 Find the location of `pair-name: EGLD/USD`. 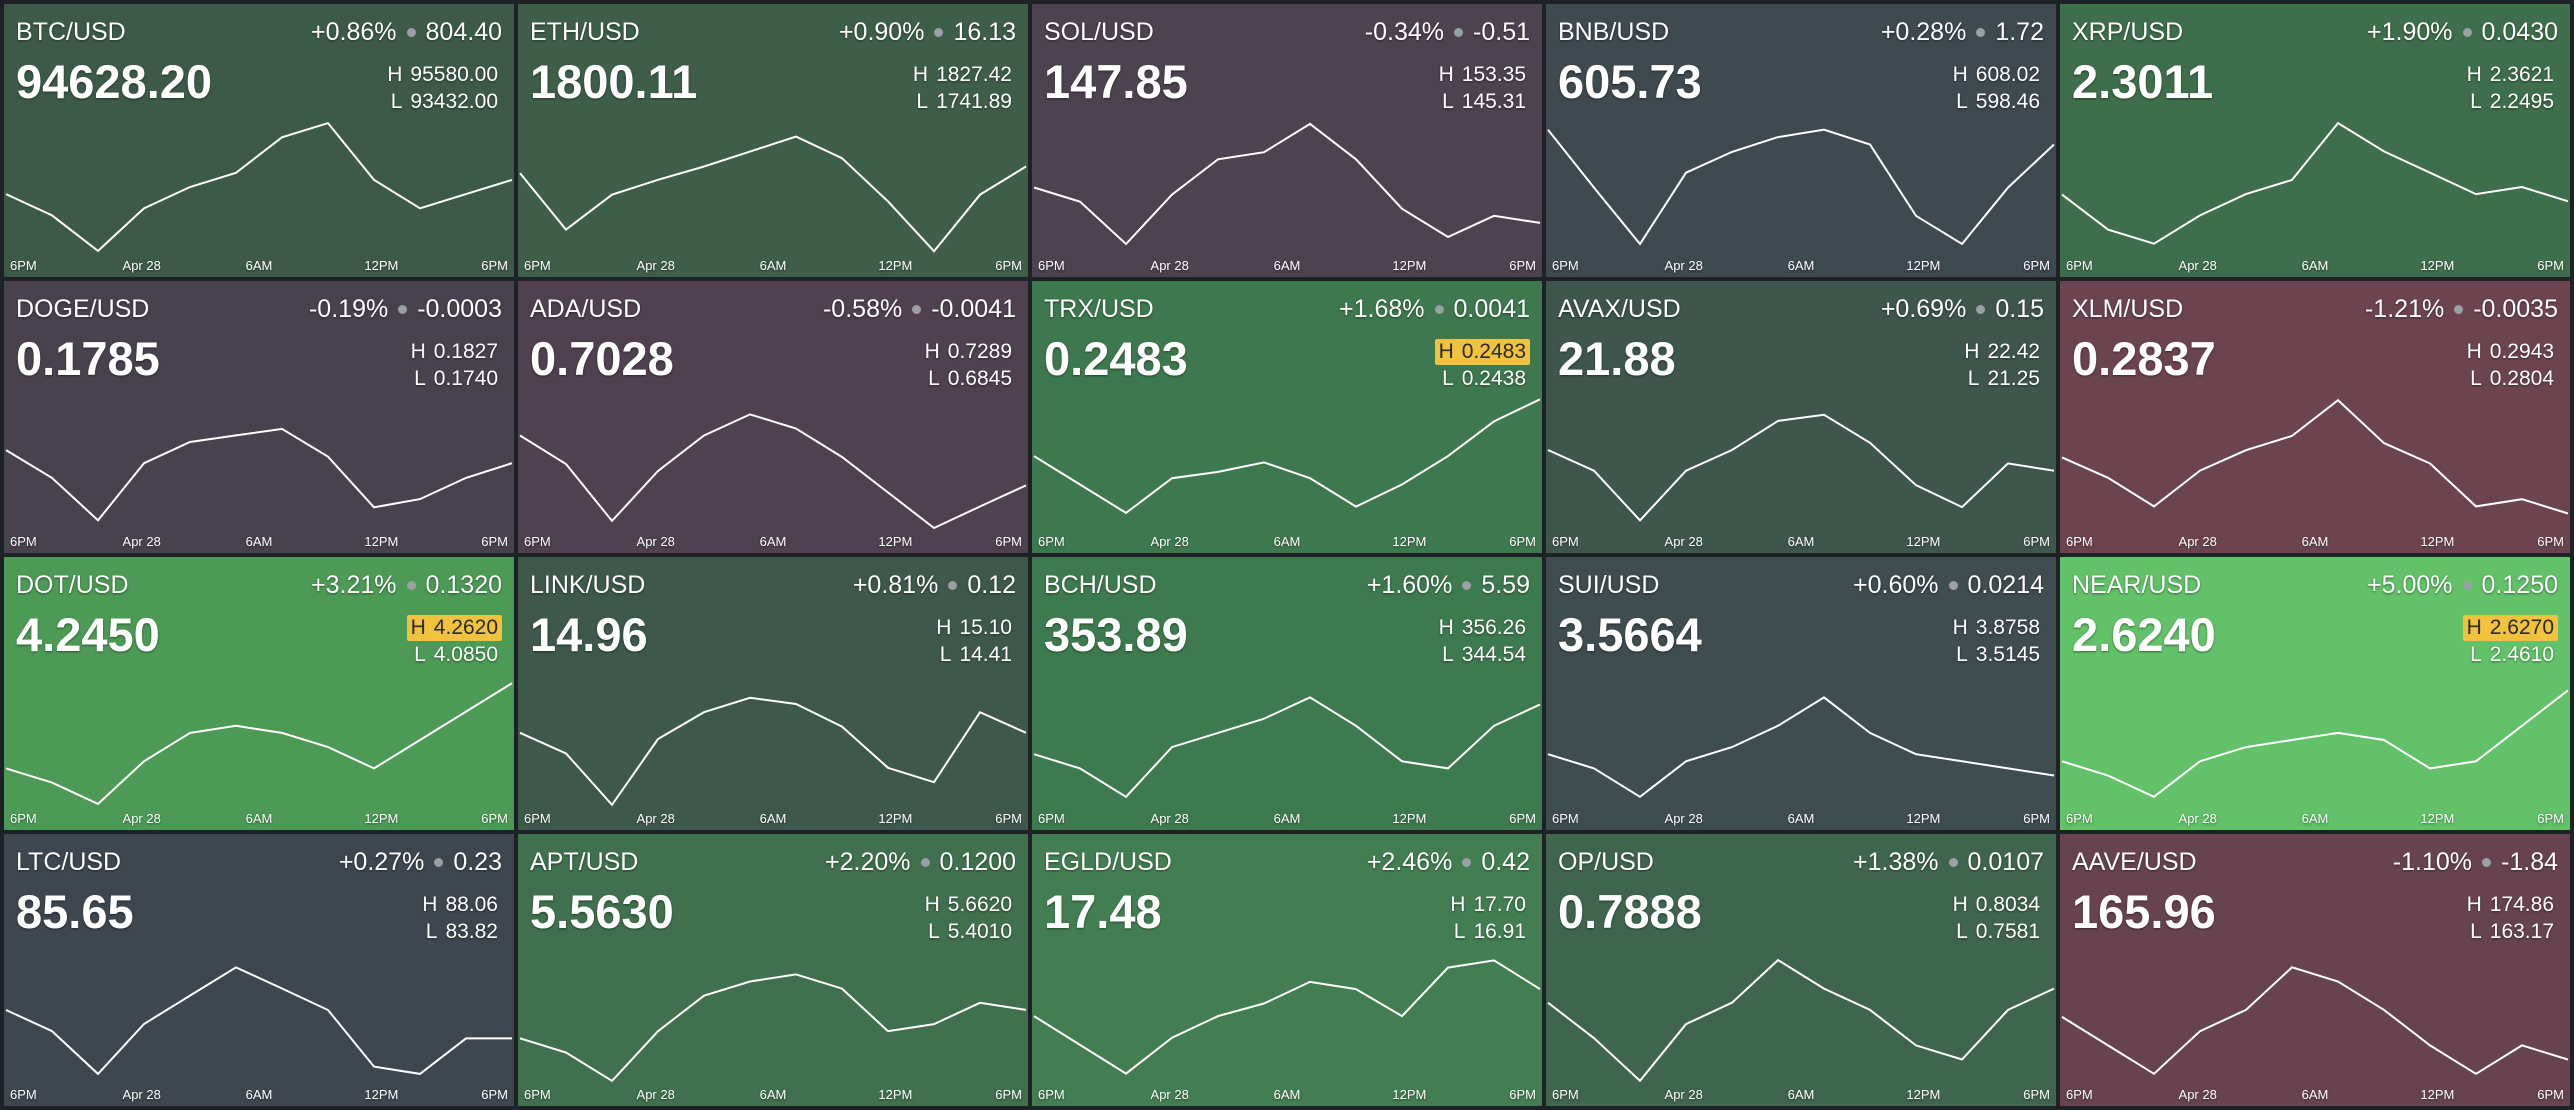

pair-name: EGLD/USD is located at coordinates (1108, 861).